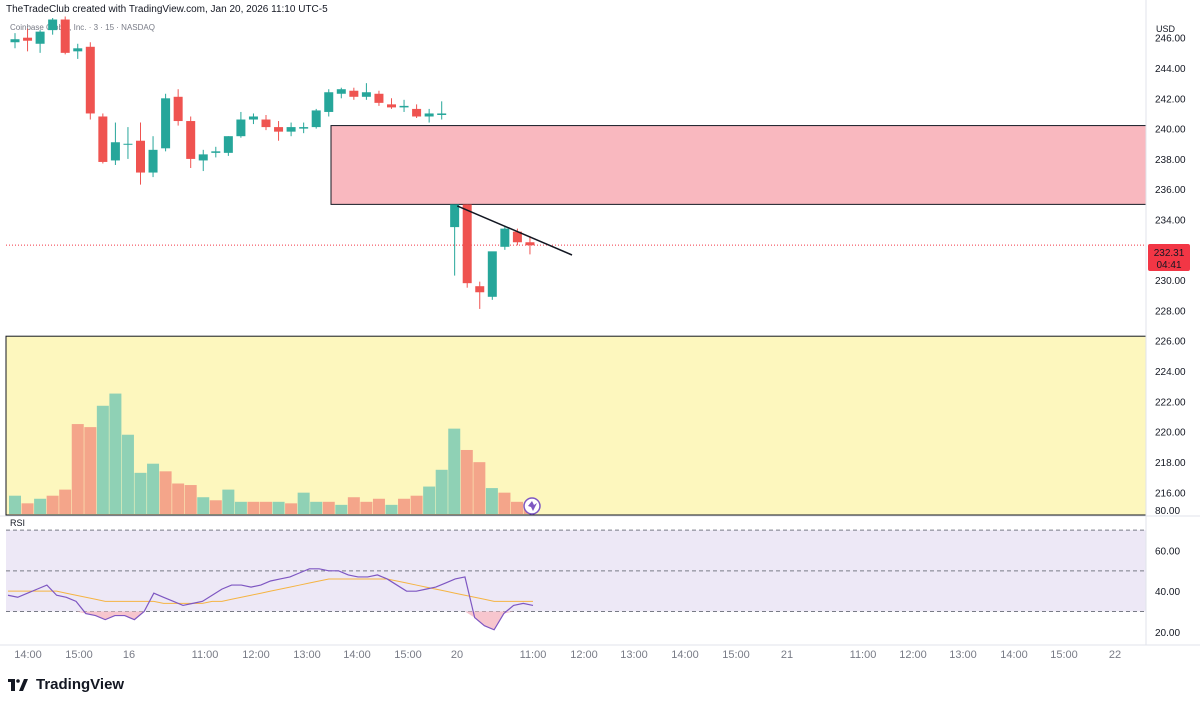 This screenshot has height=705, width=1200. Describe the element at coordinates (17, 523) in the screenshot. I see `rsi-panel-label: RSI` at that location.